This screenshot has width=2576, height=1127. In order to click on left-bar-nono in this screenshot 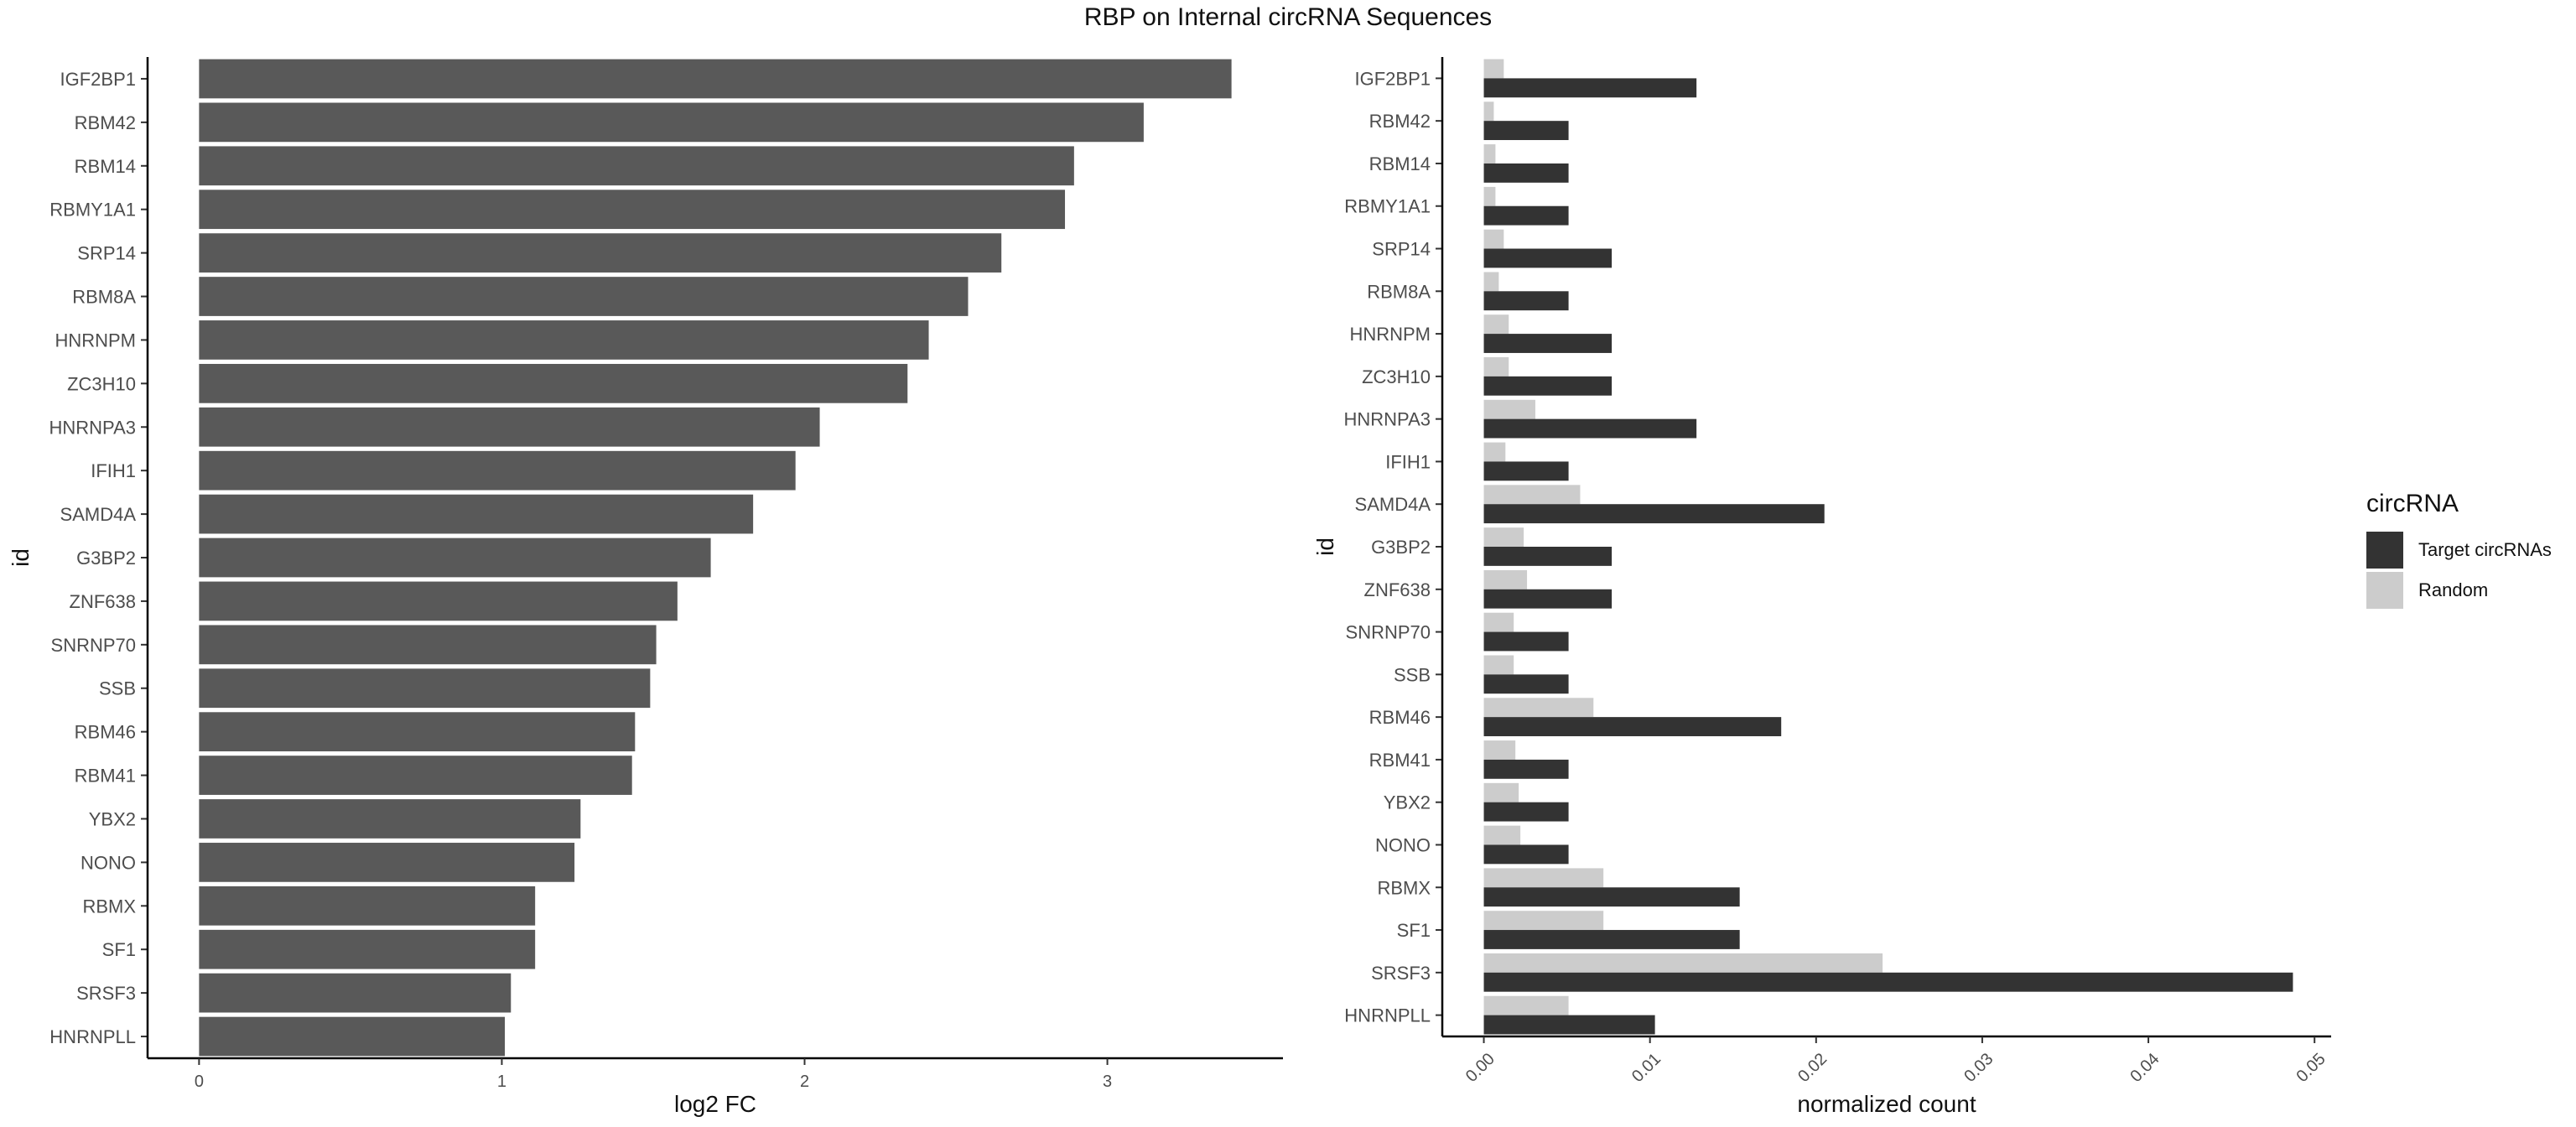, I will do `click(387, 862)`.